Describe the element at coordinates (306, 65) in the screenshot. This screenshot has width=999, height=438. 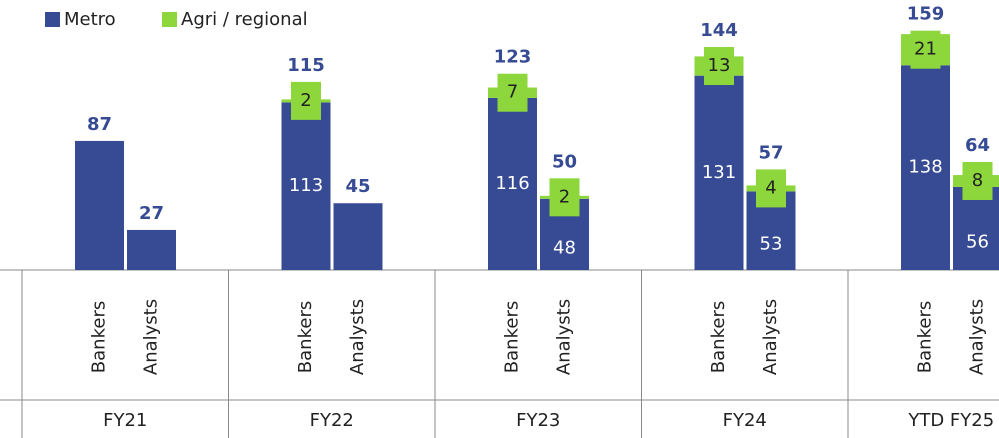
I see `total-label: 115` at that location.